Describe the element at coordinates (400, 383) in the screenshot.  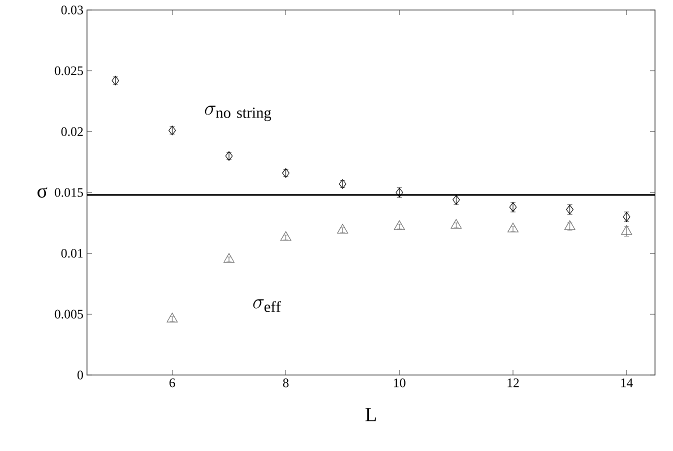
I see `x-tick-label: 10` at that location.